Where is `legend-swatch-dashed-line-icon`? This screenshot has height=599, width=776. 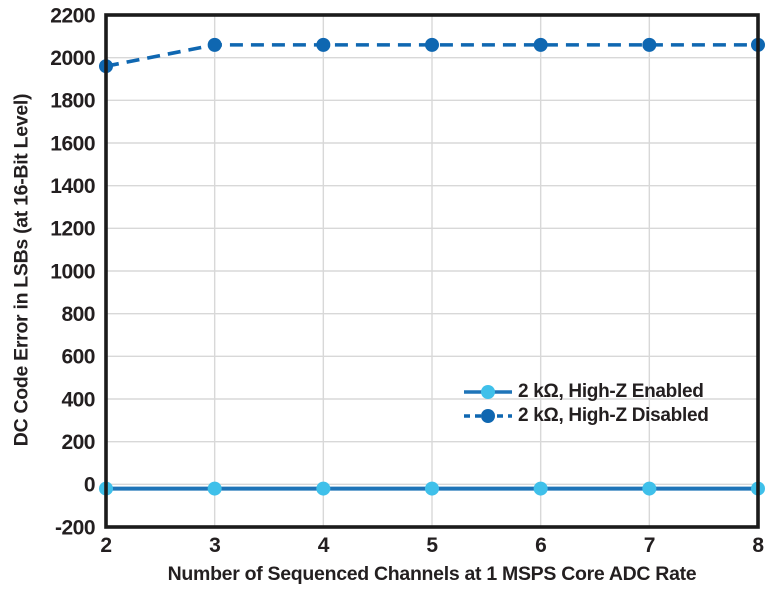 legend-swatch-dashed-line-icon is located at coordinates (488, 416).